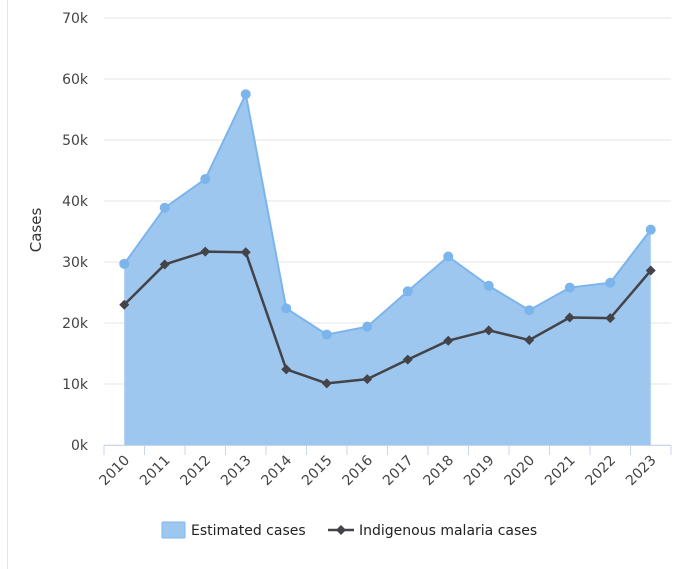 Image resolution: width=679 pixels, height=569 pixels. What do you see at coordinates (196, 471) in the screenshot?
I see `x-tick-label: 2012` at bounding box center [196, 471].